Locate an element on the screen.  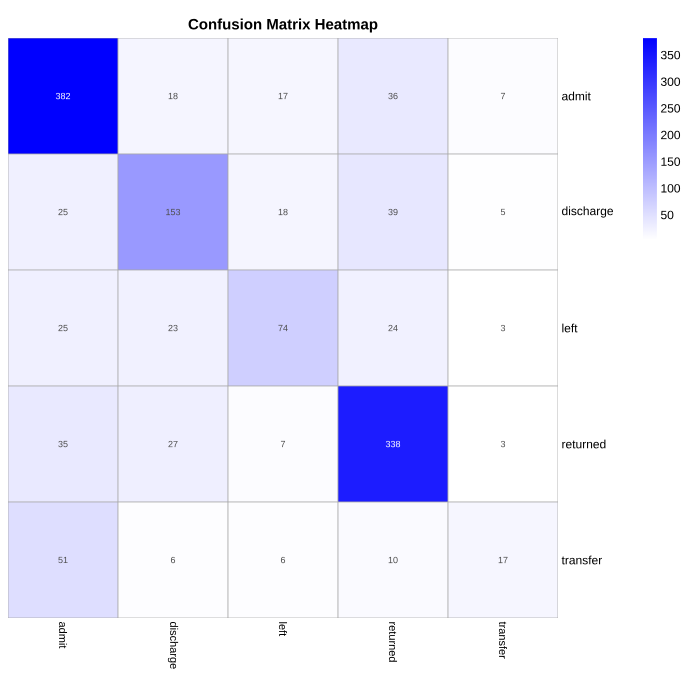
x-tick-label: discharge is located at coordinates (173, 645).